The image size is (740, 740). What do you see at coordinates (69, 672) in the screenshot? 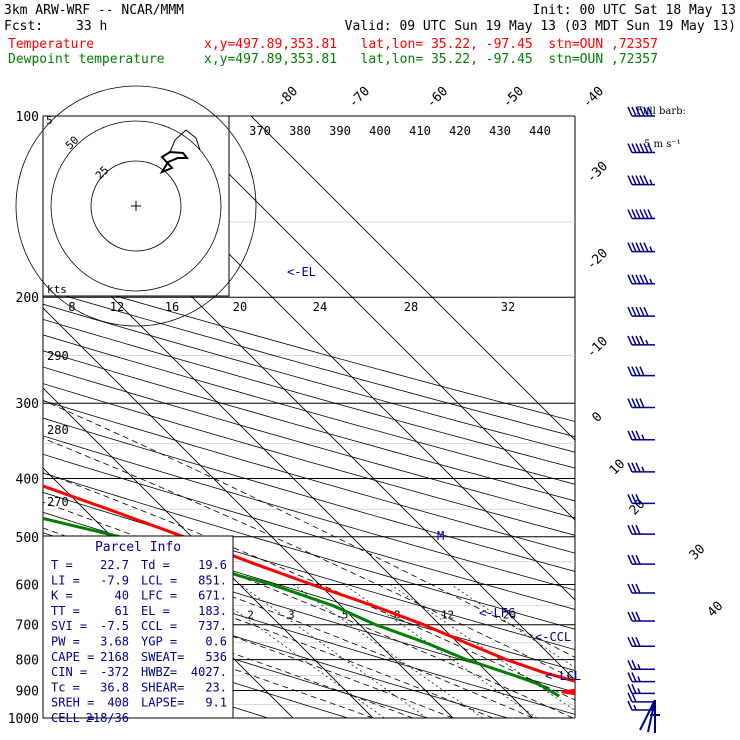
I see `parcel-key: CIN =` at bounding box center [69, 672].